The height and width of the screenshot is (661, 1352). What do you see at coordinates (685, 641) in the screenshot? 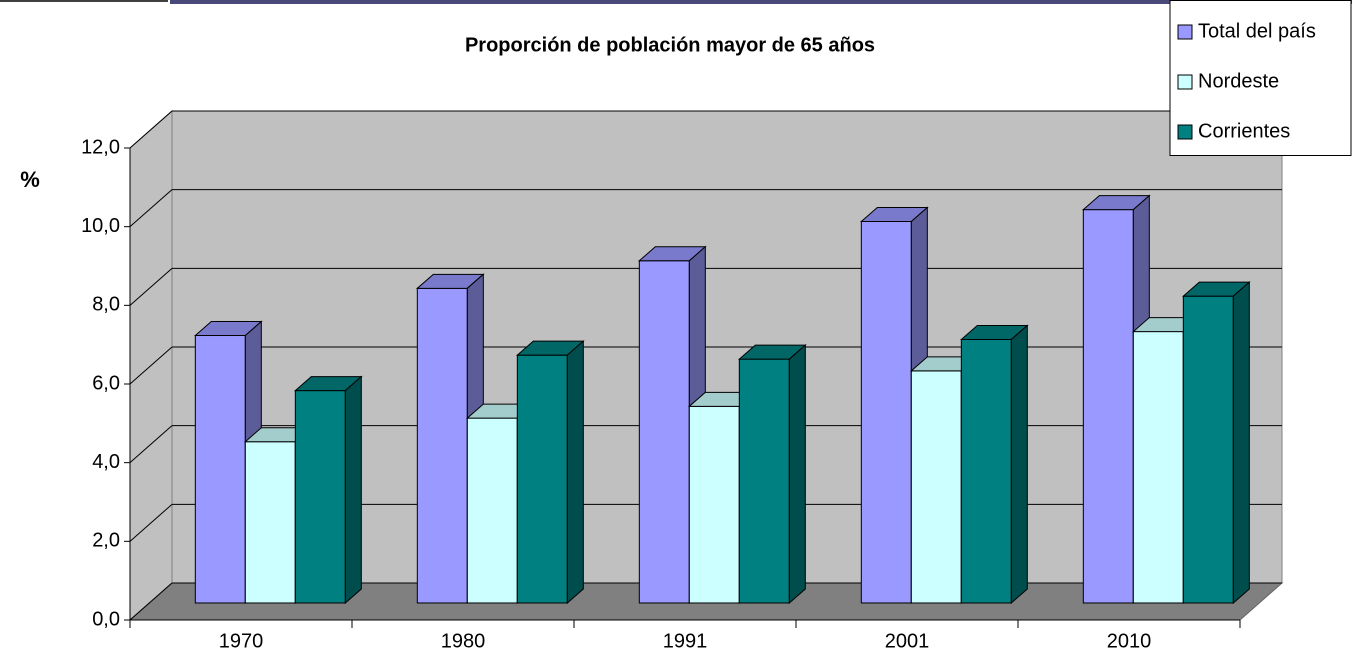
I see `x-tick-label: 1991` at bounding box center [685, 641].